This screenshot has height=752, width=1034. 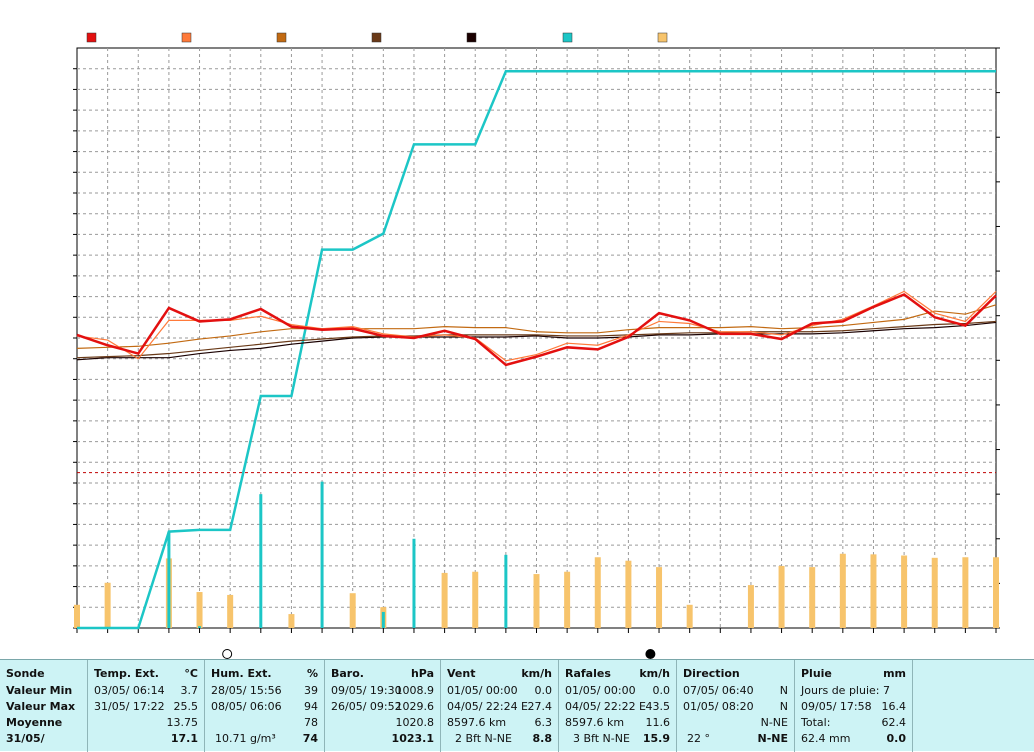 What do you see at coordinates (126, 673) in the screenshot?
I see `temp-title: Temp. Ext.` at bounding box center [126, 673].